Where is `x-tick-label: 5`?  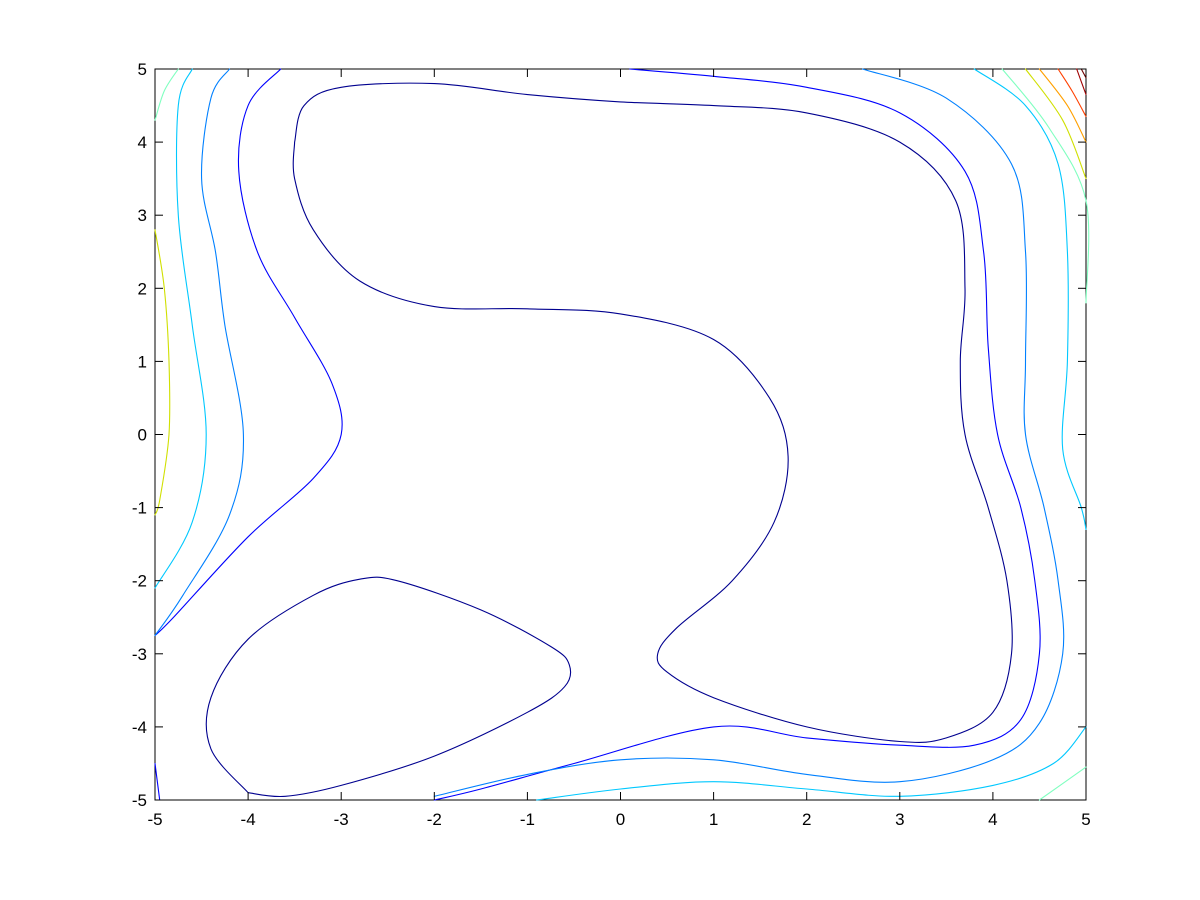 x-tick-label: 5 is located at coordinates (1085, 819).